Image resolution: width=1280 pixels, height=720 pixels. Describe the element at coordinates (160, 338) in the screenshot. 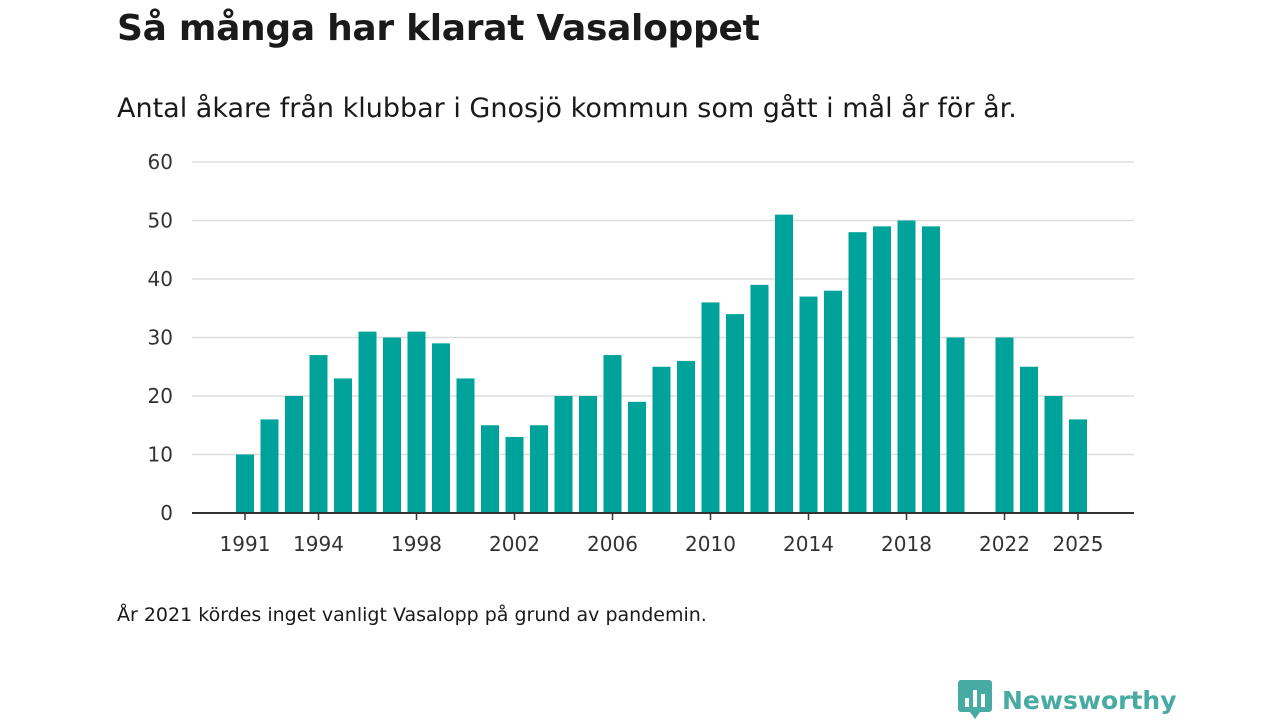

I see `y-tick-label: 30` at that location.